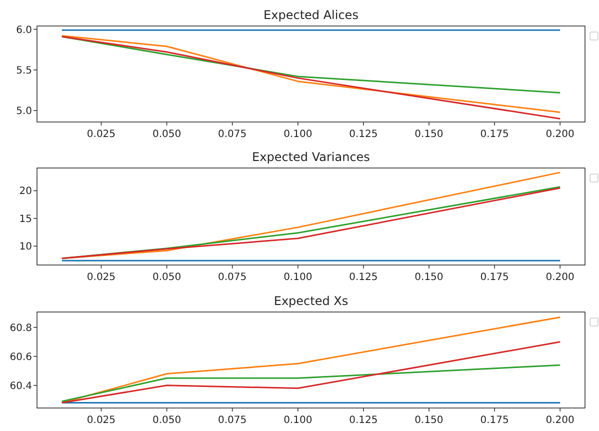 The height and width of the screenshot is (431, 599). Describe the element at coordinates (24, 112) in the screenshot. I see `y-tick-label: 5.0` at that location.